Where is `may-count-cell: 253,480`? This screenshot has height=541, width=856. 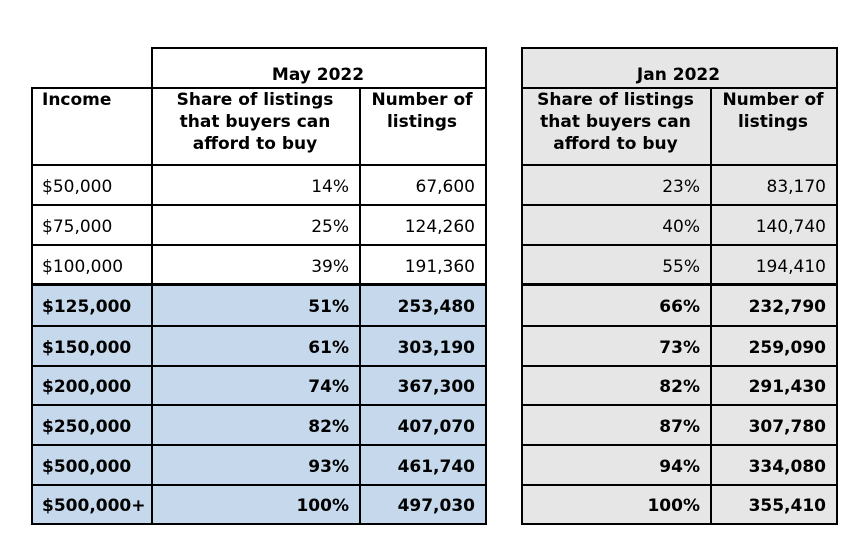
may-count-cell: 253,480 is located at coordinates (436, 307).